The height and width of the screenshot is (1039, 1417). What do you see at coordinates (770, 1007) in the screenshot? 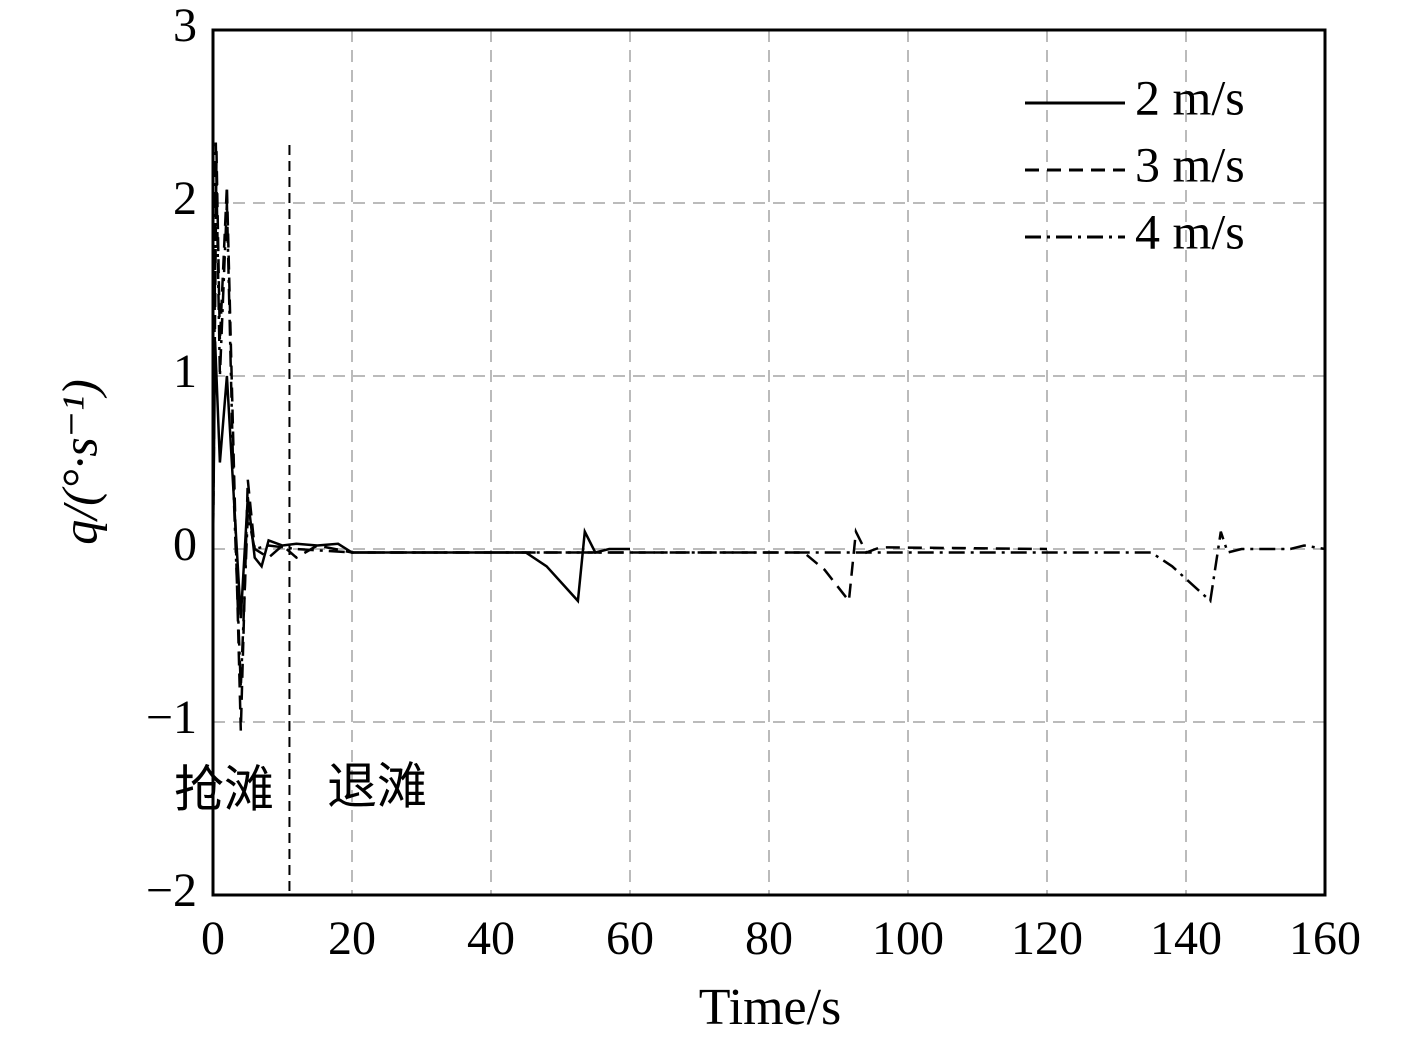
I see `x-axis-label: Time/s` at bounding box center [770, 1007].